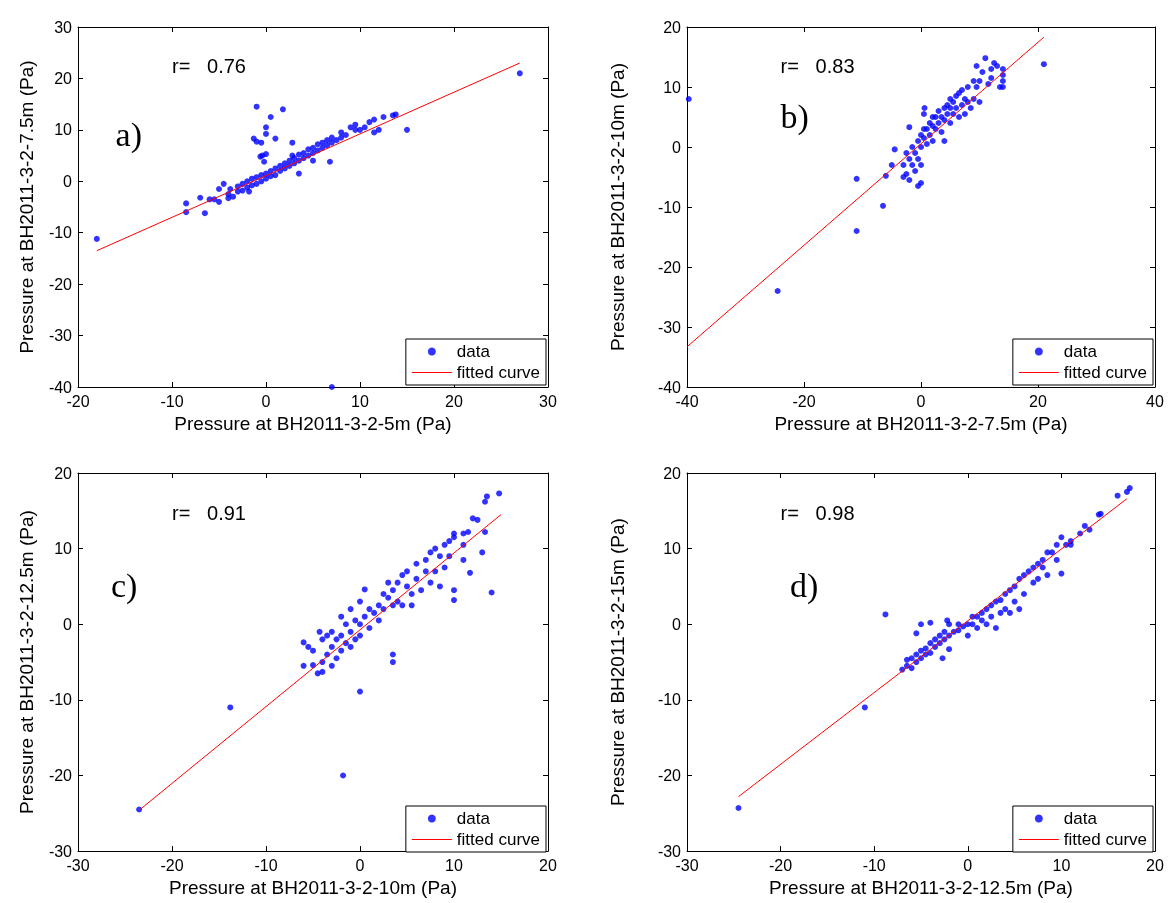  What do you see at coordinates (804, 585) in the screenshot?
I see `annotation: d)` at bounding box center [804, 585].